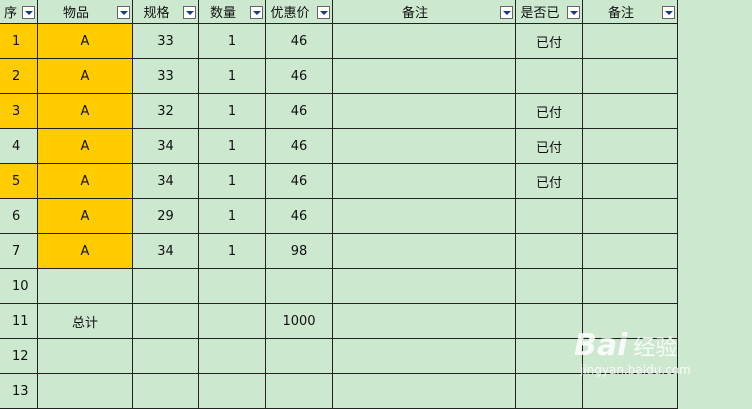  I want to click on row-number: 11, so click(19, 321).